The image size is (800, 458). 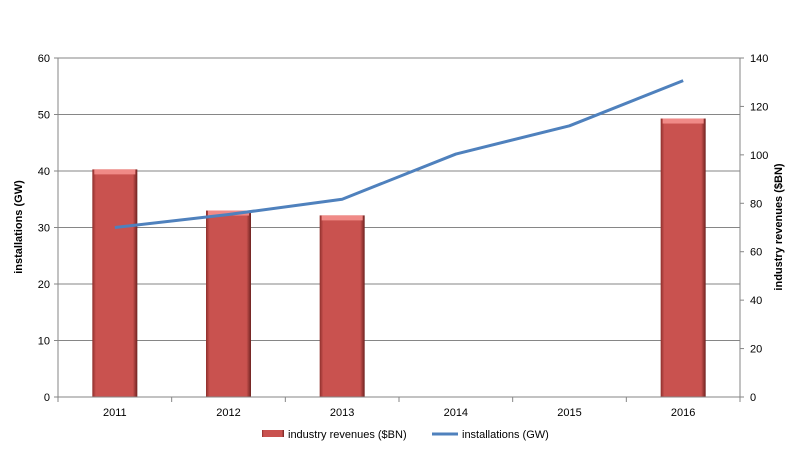 I want to click on y-left-tick-label: 60, so click(x=44, y=59).